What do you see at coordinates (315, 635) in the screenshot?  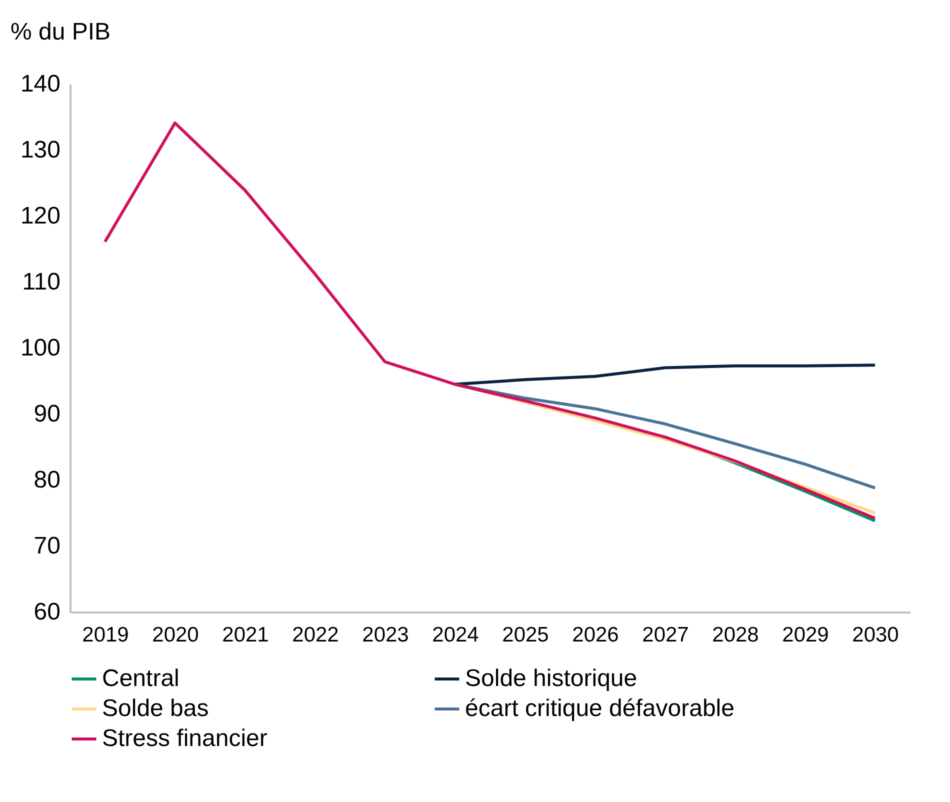 I see `x-tick-label: 2022` at bounding box center [315, 635].